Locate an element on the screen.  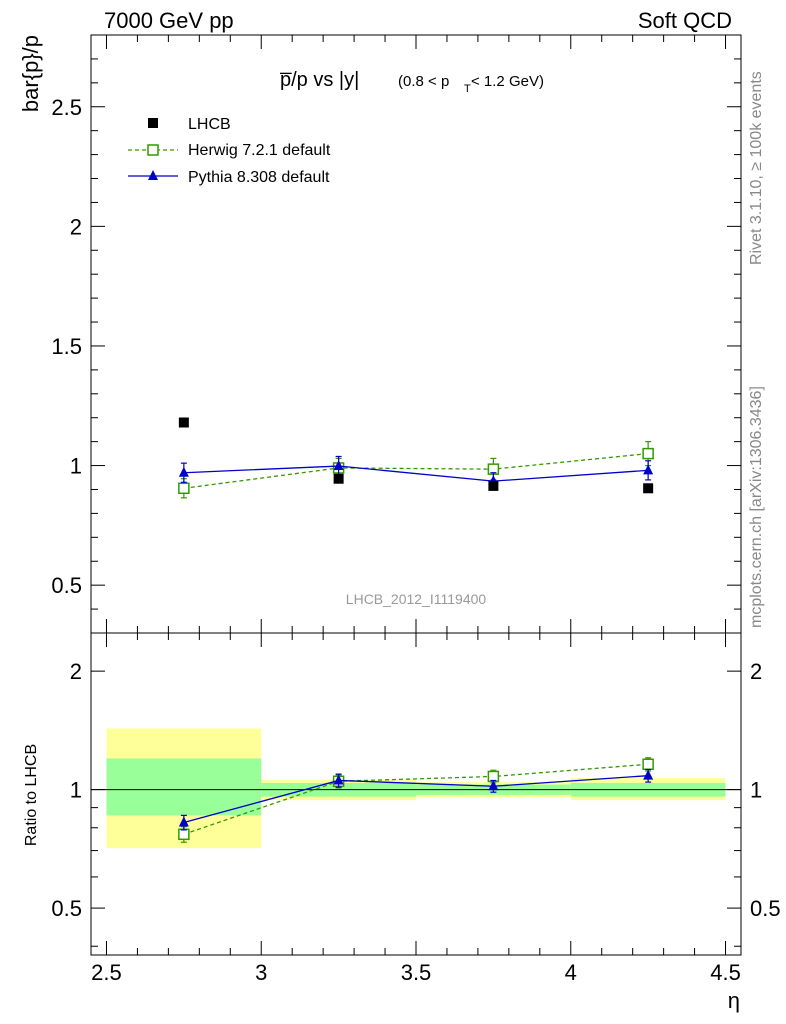
watermark: LHCB_2012_I1119400 is located at coordinates (416, 599).